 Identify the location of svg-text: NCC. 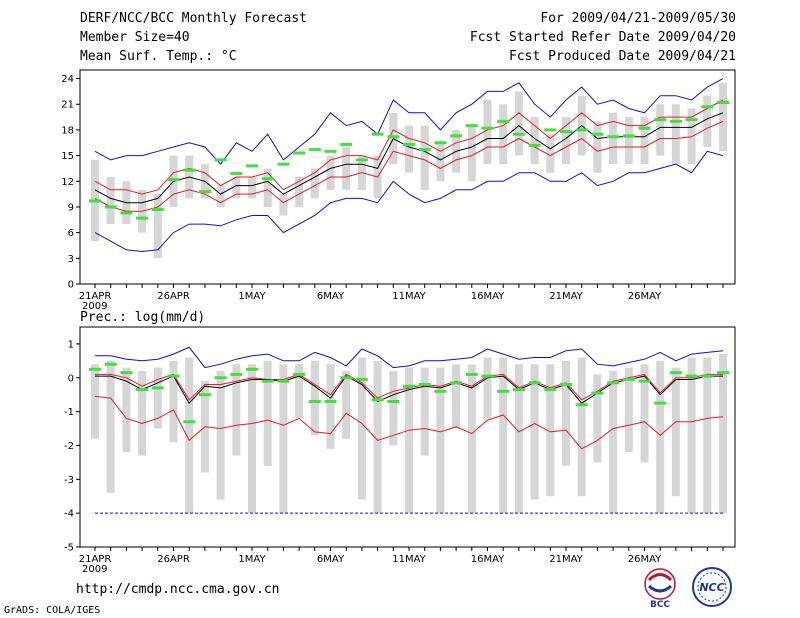
(711, 587).